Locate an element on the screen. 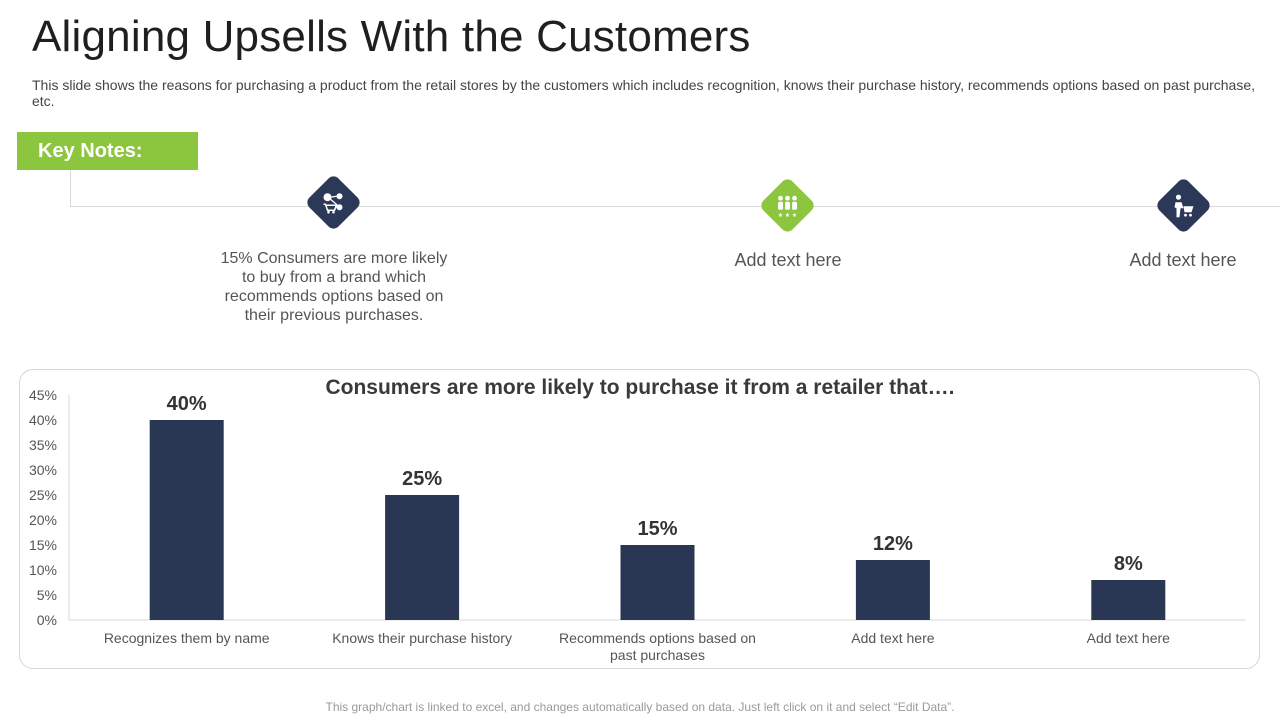  data-label: 15% is located at coordinates (657, 529).